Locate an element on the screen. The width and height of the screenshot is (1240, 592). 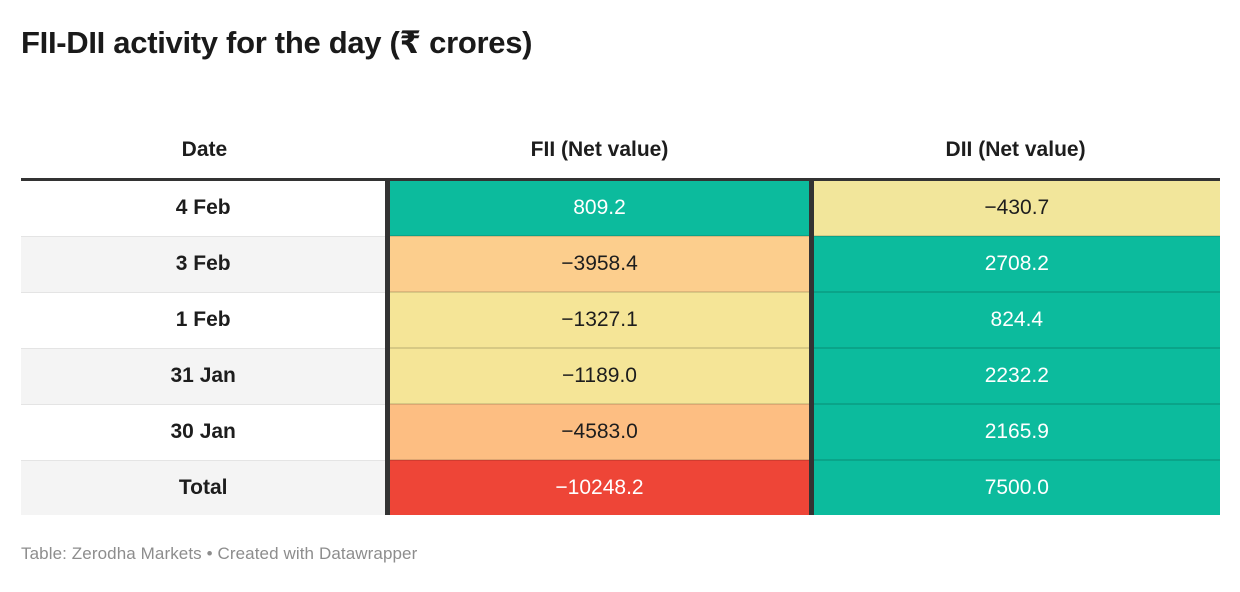
table-row: 3 Feb −3958.4 2708.2 is located at coordinates (620, 263).